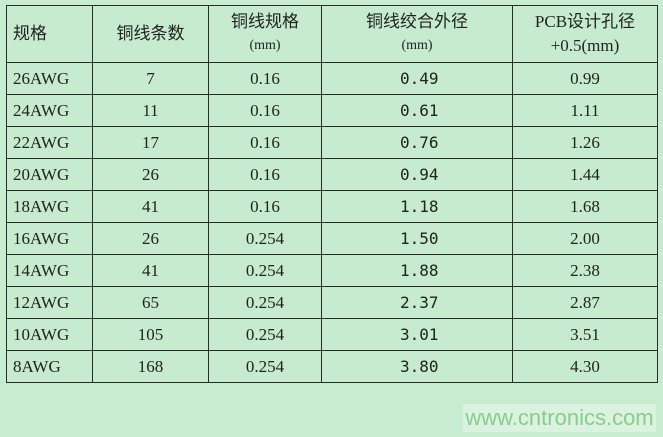 The image size is (663, 437). Describe the element at coordinates (417, 78) in the screenshot. I see `table-cell: 0.49` at that location.